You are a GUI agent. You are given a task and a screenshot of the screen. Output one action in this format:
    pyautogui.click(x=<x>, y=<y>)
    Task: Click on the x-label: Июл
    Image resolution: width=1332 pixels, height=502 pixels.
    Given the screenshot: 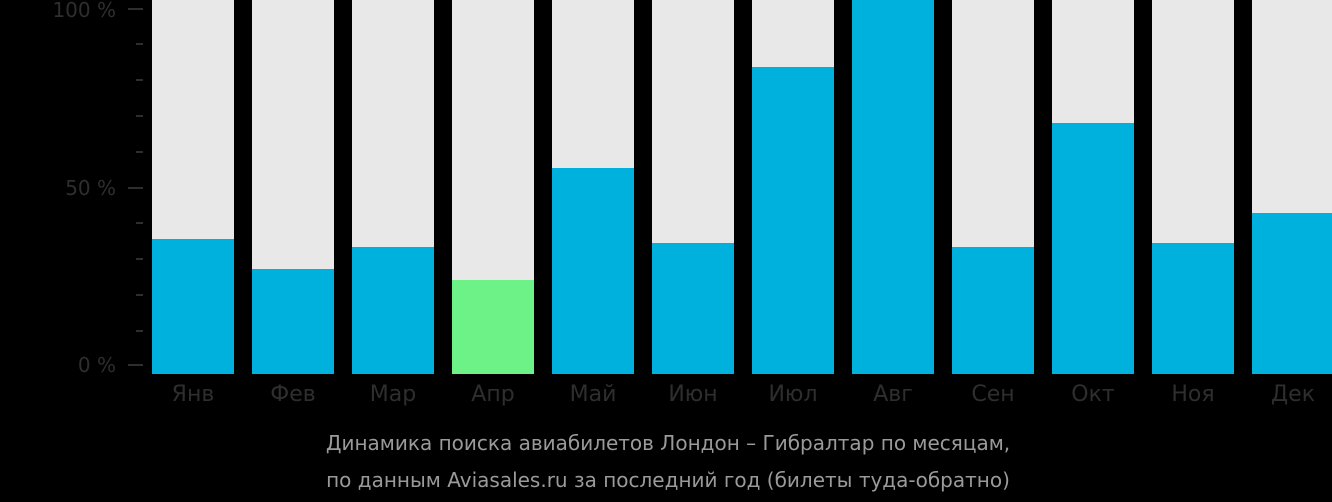 What is the action you would take?
    pyautogui.click(x=793, y=394)
    